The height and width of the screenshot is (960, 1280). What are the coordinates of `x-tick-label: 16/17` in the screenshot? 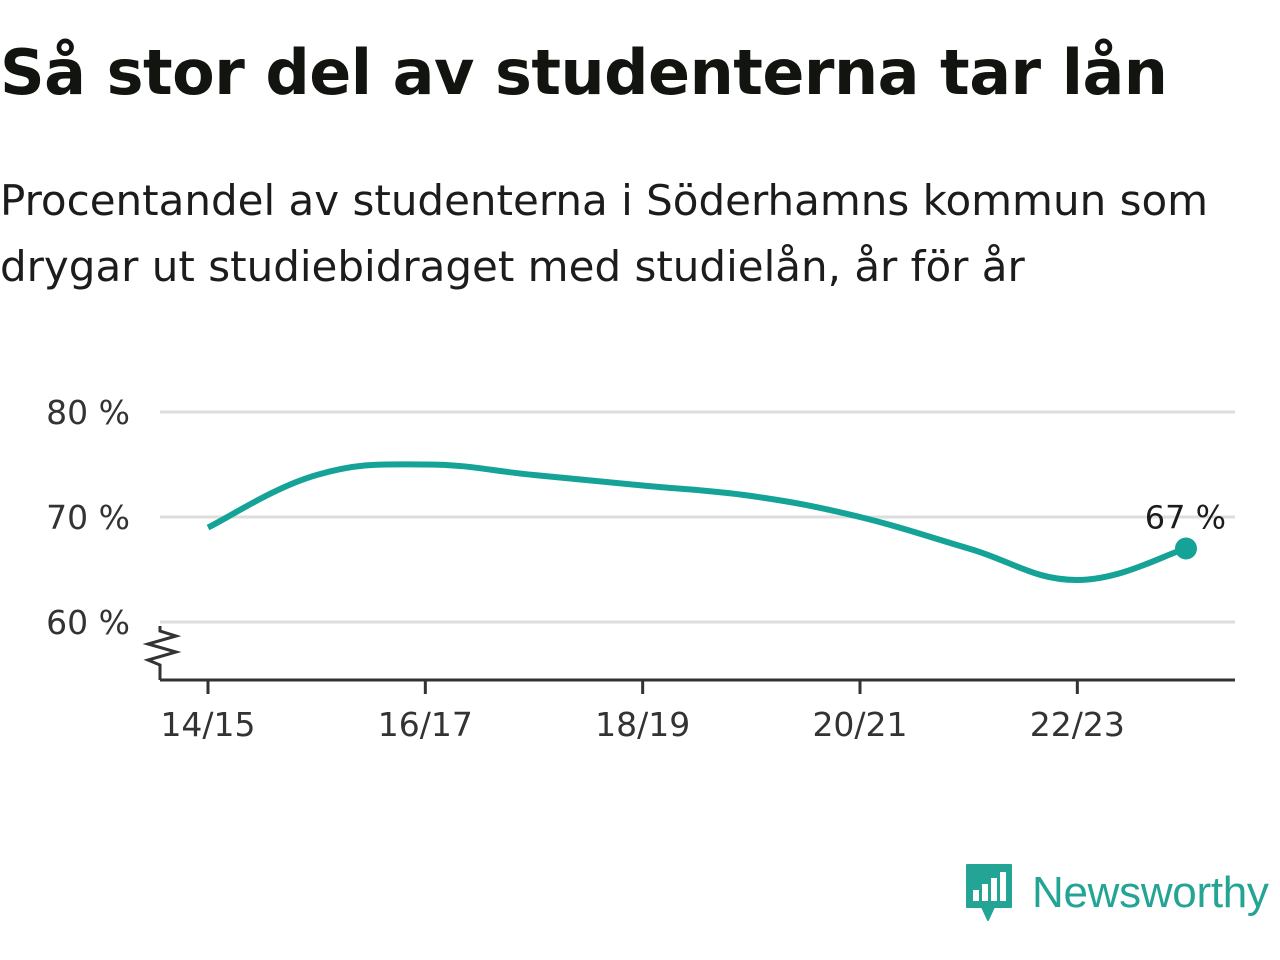 It's located at (425, 724).